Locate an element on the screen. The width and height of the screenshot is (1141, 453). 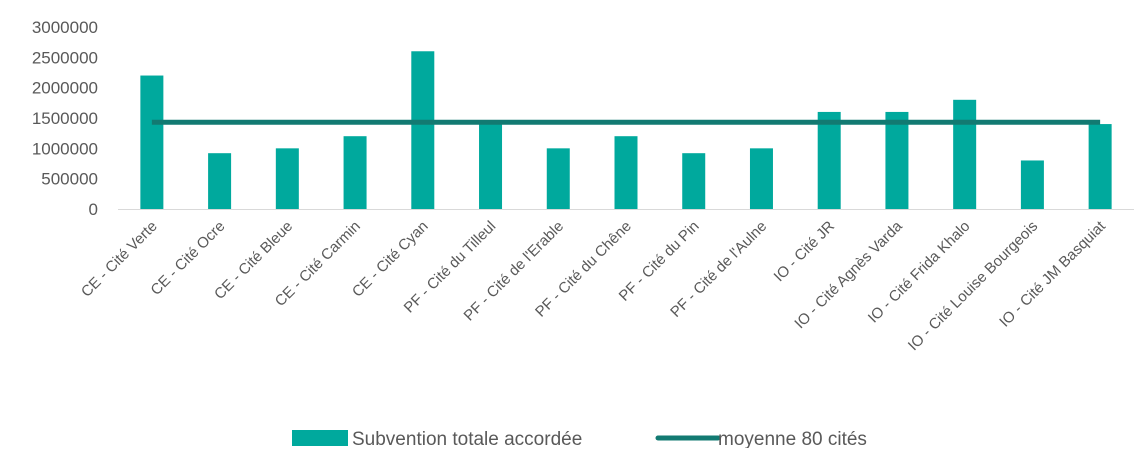
y-tick-label: 1500000 is located at coordinates (65, 118).